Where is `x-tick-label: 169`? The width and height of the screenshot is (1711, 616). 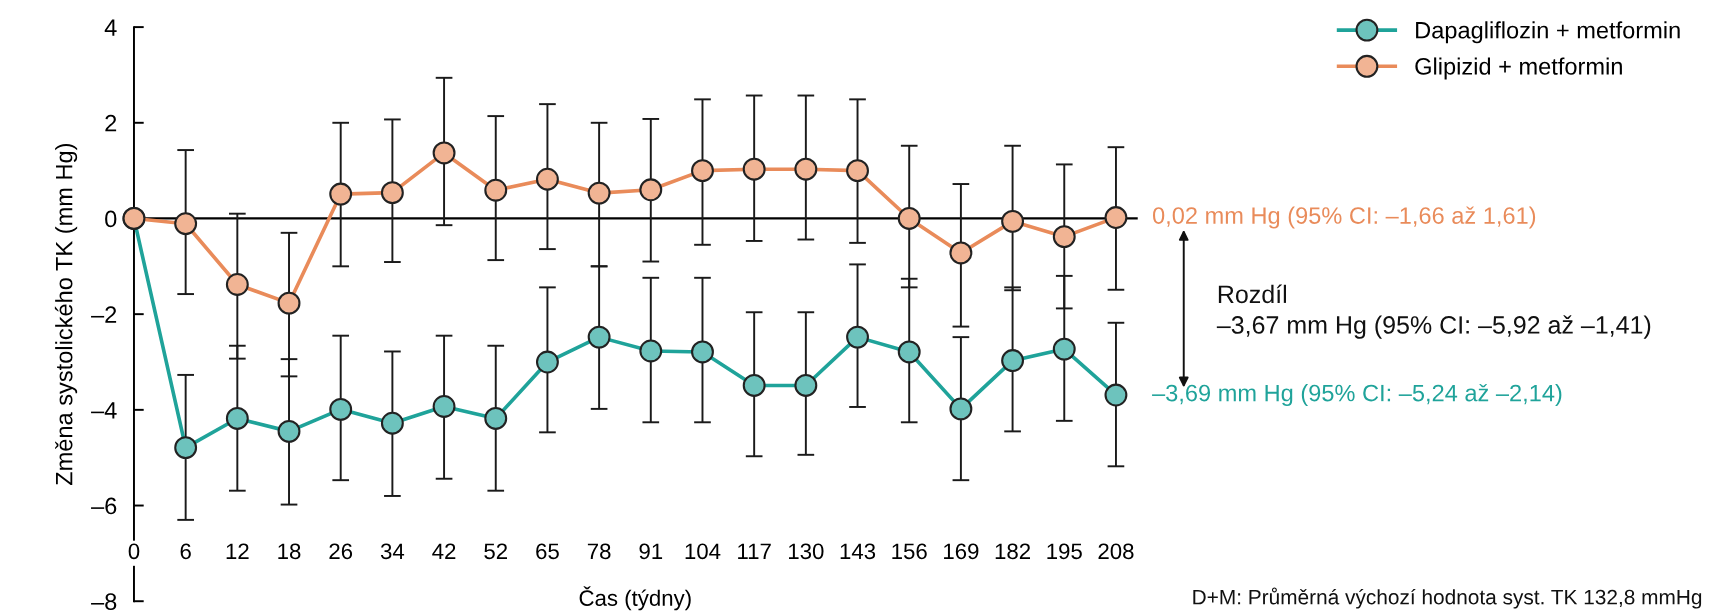
x-tick-label: 169 is located at coordinates (961, 551).